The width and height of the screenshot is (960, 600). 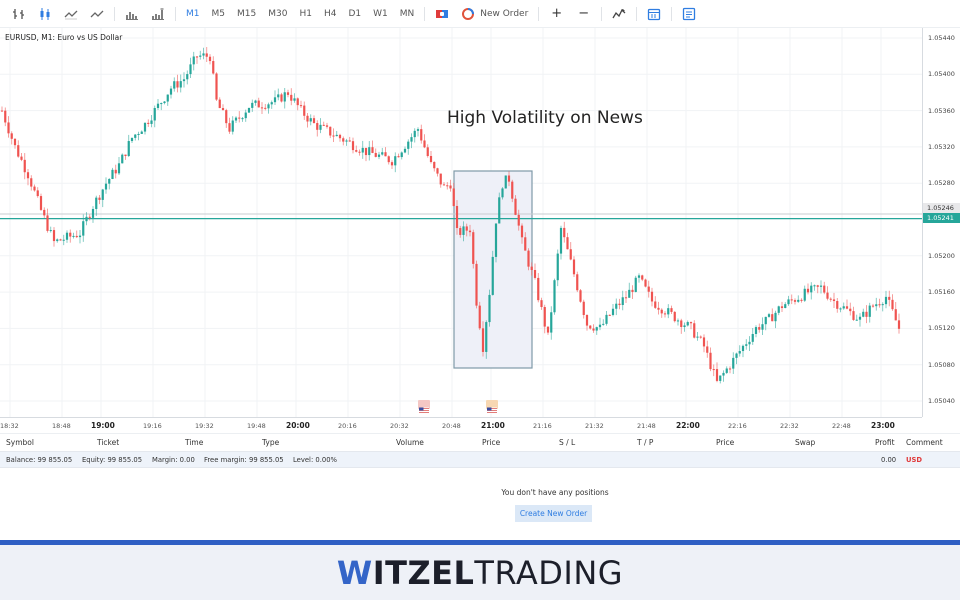 What do you see at coordinates (737, 426) in the screenshot?
I see `time-tick-label: 22:16` at bounding box center [737, 426].